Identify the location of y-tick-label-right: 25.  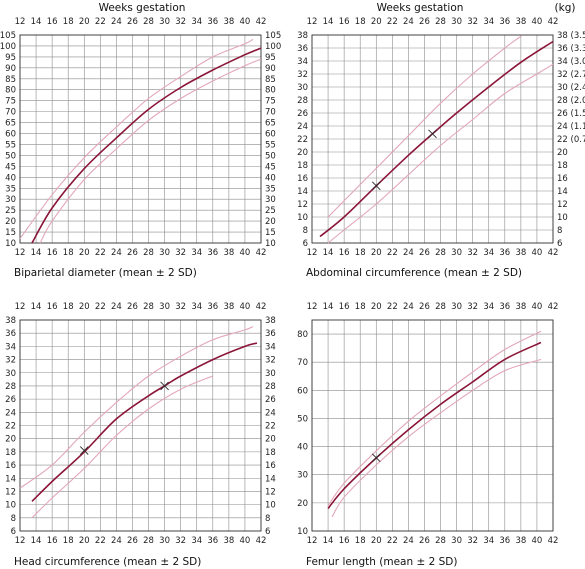
(270, 211).